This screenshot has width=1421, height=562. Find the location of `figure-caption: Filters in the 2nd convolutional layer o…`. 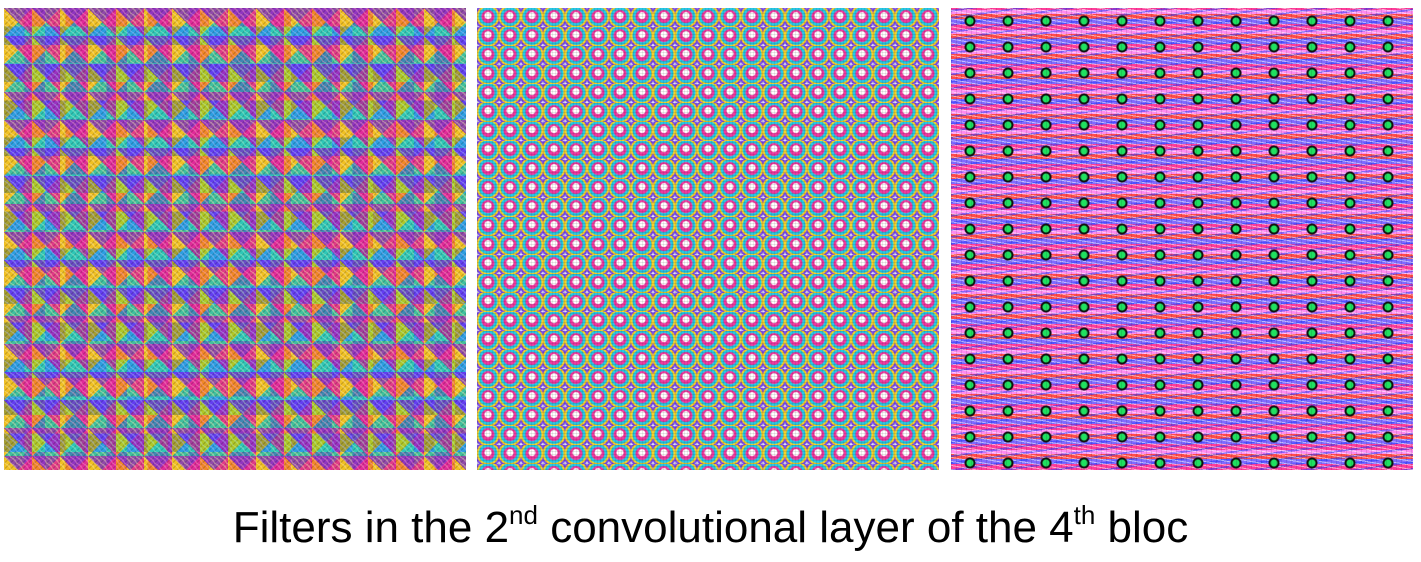

figure-caption: Filters in the 2nd convolutional layer o… is located at coordinates (710, 528).